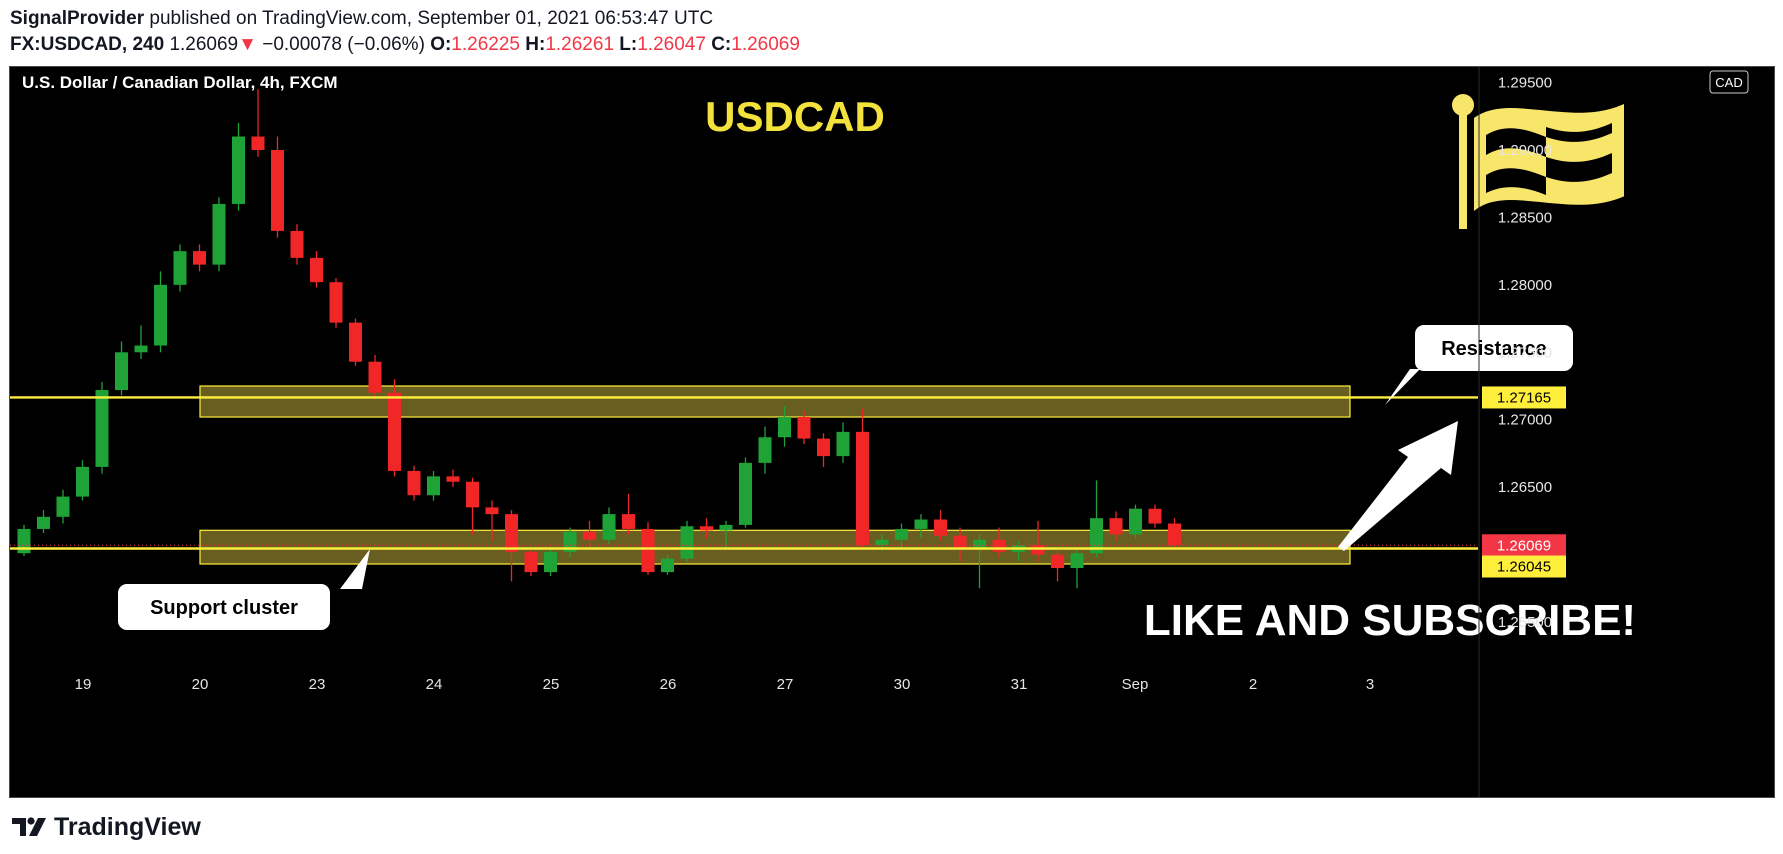 The height and width of the screenshot is (854, 1783). Describe the element at coordinates (29, 826) in the screenshot. I see `tradingview-logo-icon` at that location.